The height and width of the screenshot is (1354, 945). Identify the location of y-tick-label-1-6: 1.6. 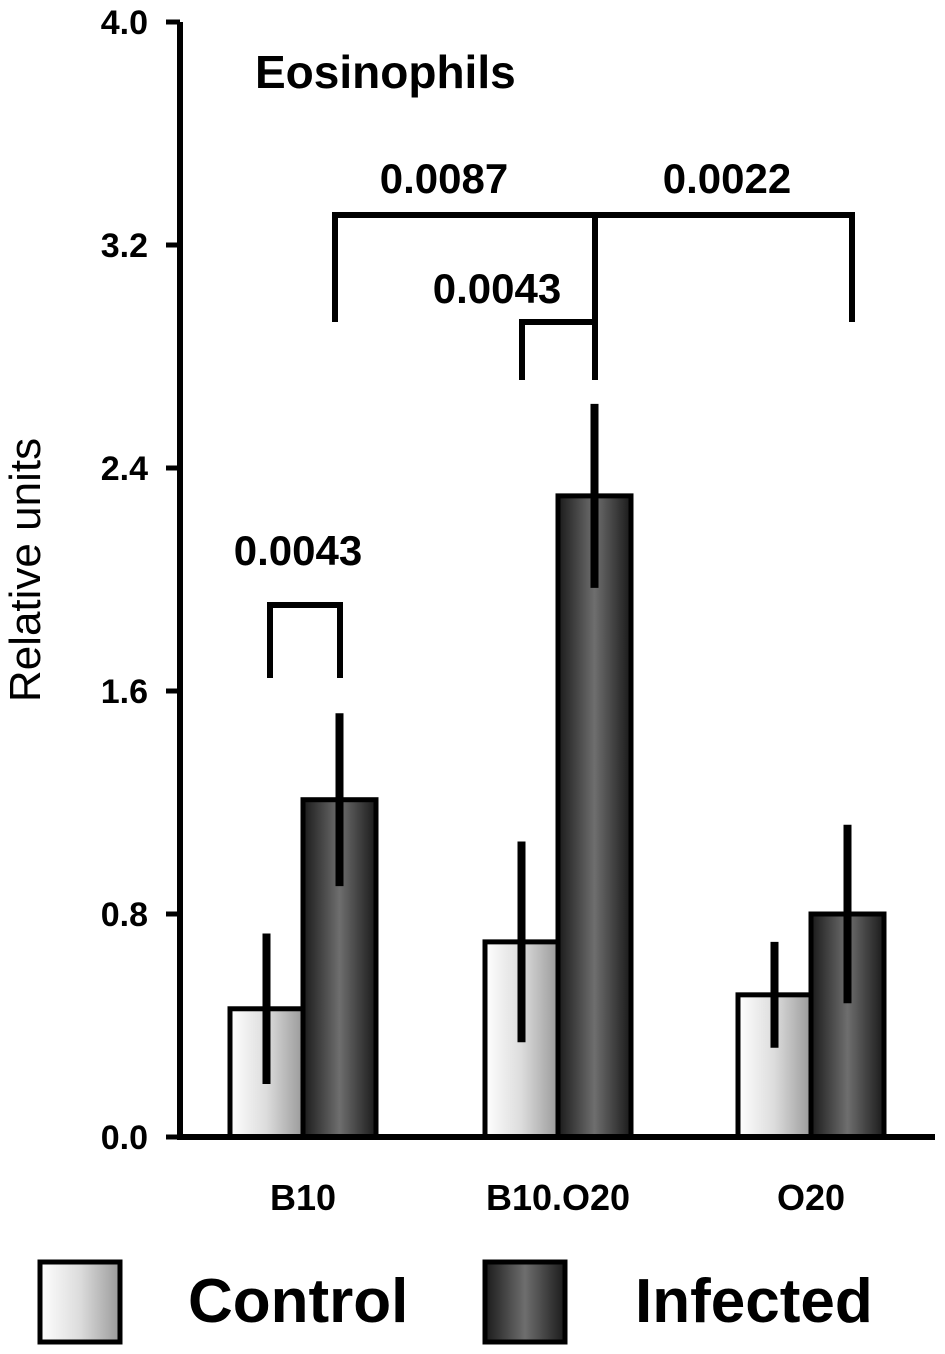
(124, 692).